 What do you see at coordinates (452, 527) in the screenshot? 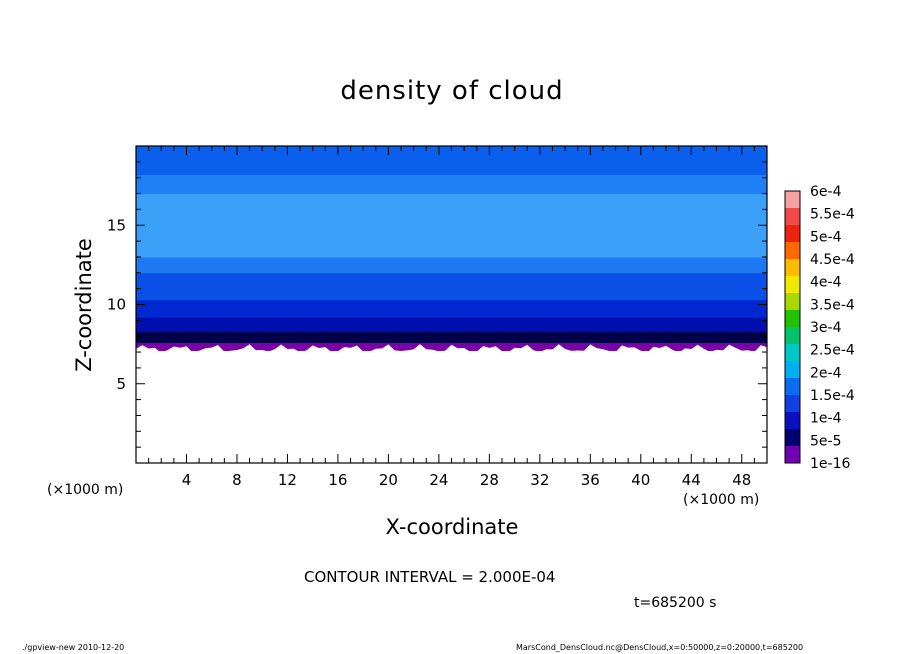
I see `x-axis-label: X-coordinate` at bounding box center [452, 527].